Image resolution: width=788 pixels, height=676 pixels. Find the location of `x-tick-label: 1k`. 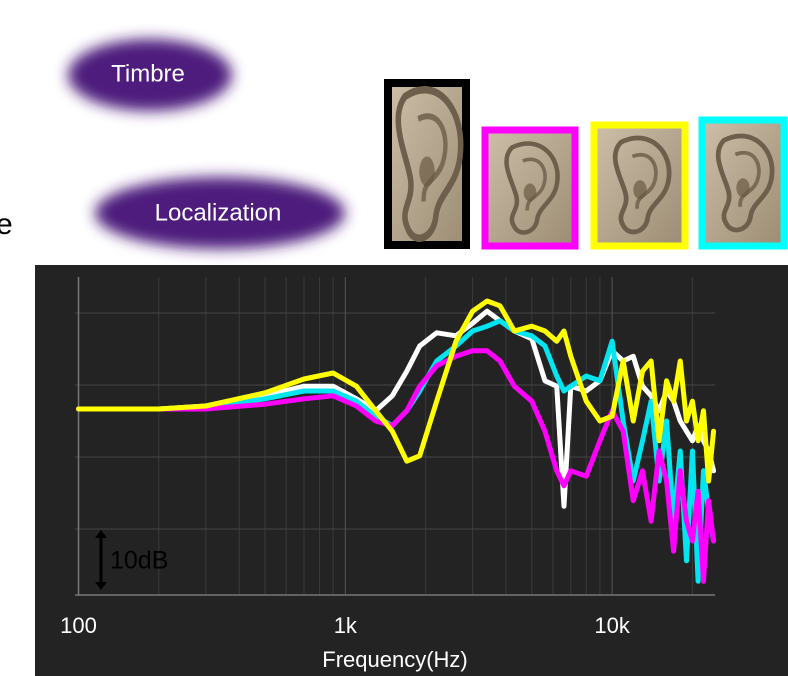

x-tick-label: 1k is located at coordinates (346, 625).